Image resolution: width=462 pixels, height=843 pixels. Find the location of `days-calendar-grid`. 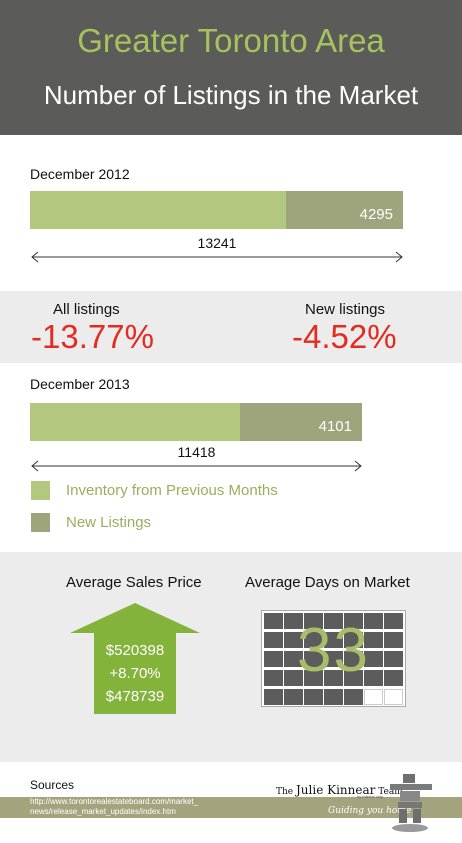

days-calendar-grid is located at coordinates (333, 658).